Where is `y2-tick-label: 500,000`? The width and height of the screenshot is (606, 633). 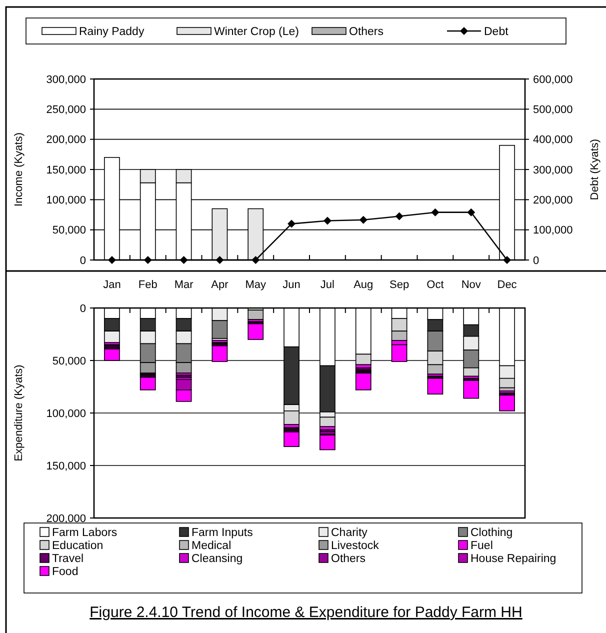
y2-tick-label: 500,000 is located at coordinates (553, 110).